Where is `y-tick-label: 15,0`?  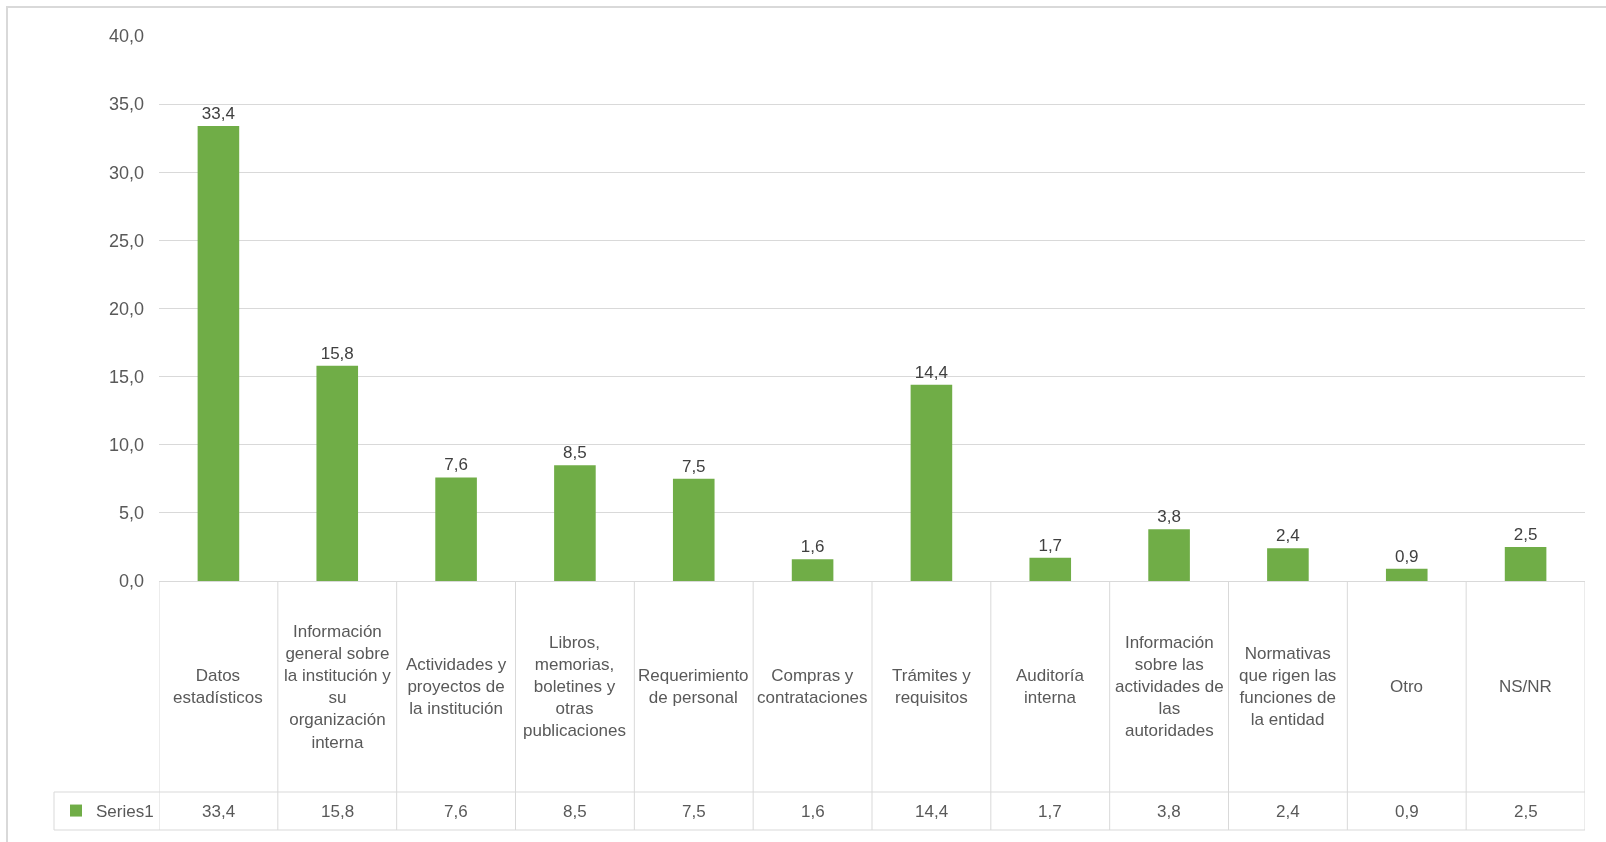
y-tick-label: 15,0 is located at coordinates (126, 376).